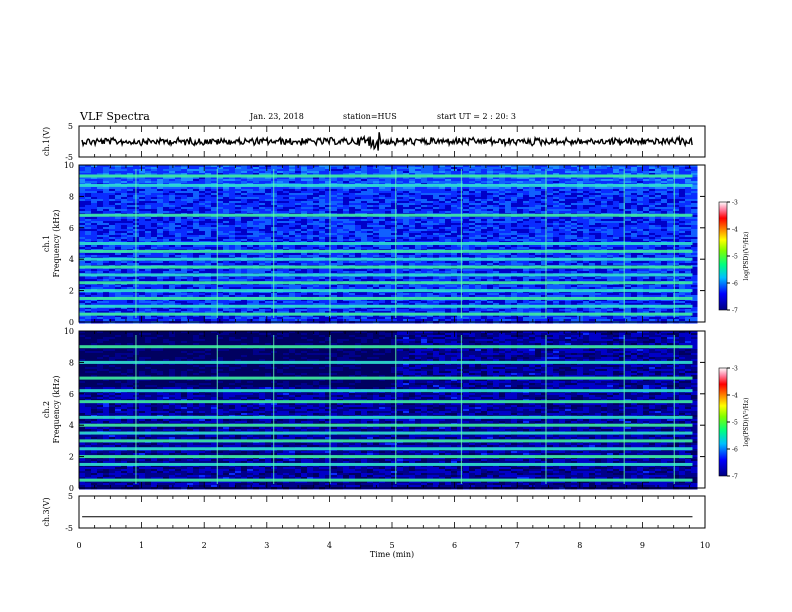 This screenshot has height=612, width=792. What do you see at coordinates (277, 116) in the screenshot?
I see `header-date: Jan. 23, 2018` at bounding box center [277, 116].